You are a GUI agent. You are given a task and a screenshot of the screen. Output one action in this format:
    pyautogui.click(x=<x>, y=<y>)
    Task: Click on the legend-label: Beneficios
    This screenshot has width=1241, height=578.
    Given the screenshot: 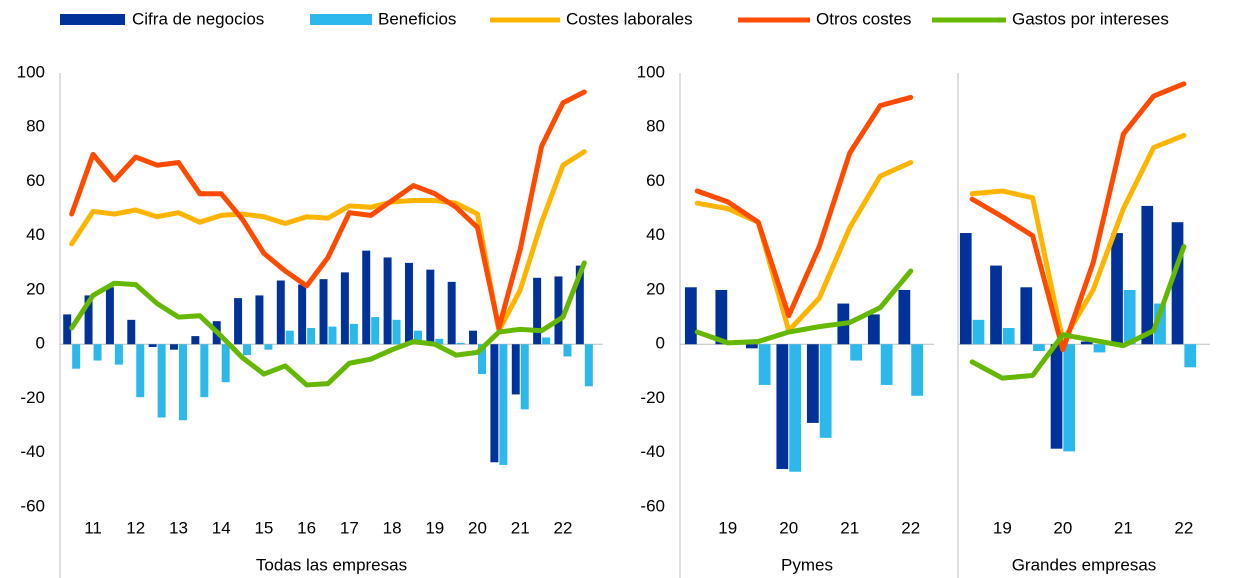 What is the action you would take?
    pyautogui.click(x=417, y=18)
    